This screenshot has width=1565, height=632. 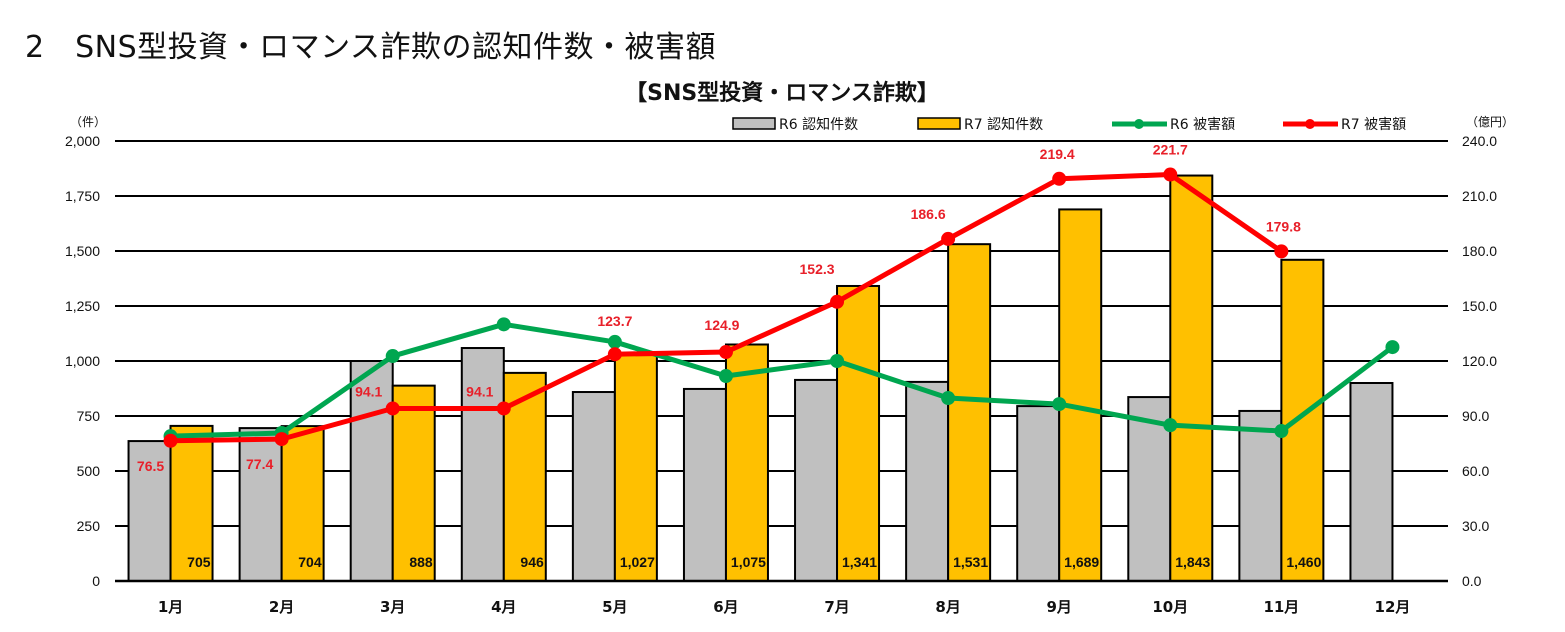 I want to click on legend-label: R7 認知件数, so click(x=1003, y=124).